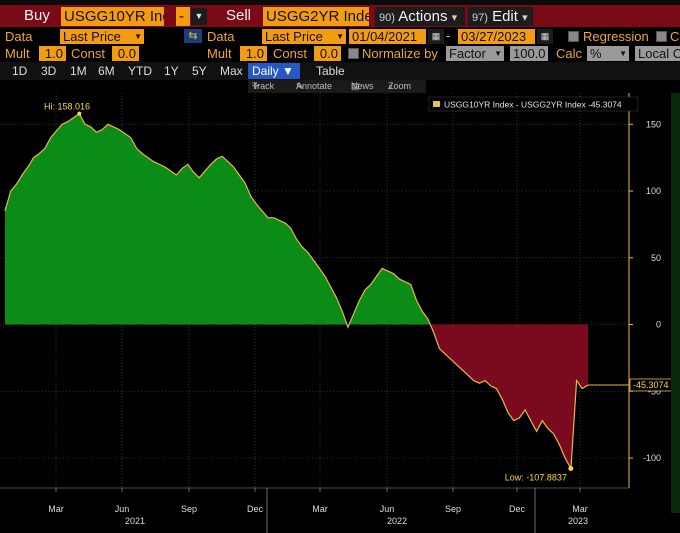 The image size is (680, 533). What do you see at coordinates (480, 18) in the screenshot?
I see `edit-menu-number: 97)` at bounding box center [480, 18].